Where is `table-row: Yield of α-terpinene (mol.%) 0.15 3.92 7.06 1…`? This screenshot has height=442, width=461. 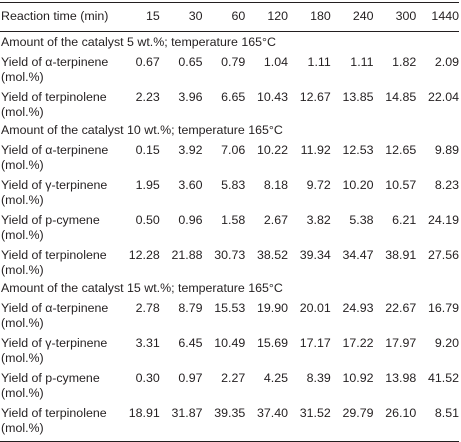 table-row: Yield of α-terpinene (mol.%) 0.15 3.92 7.06 1… is located at coordinates (229, 155).